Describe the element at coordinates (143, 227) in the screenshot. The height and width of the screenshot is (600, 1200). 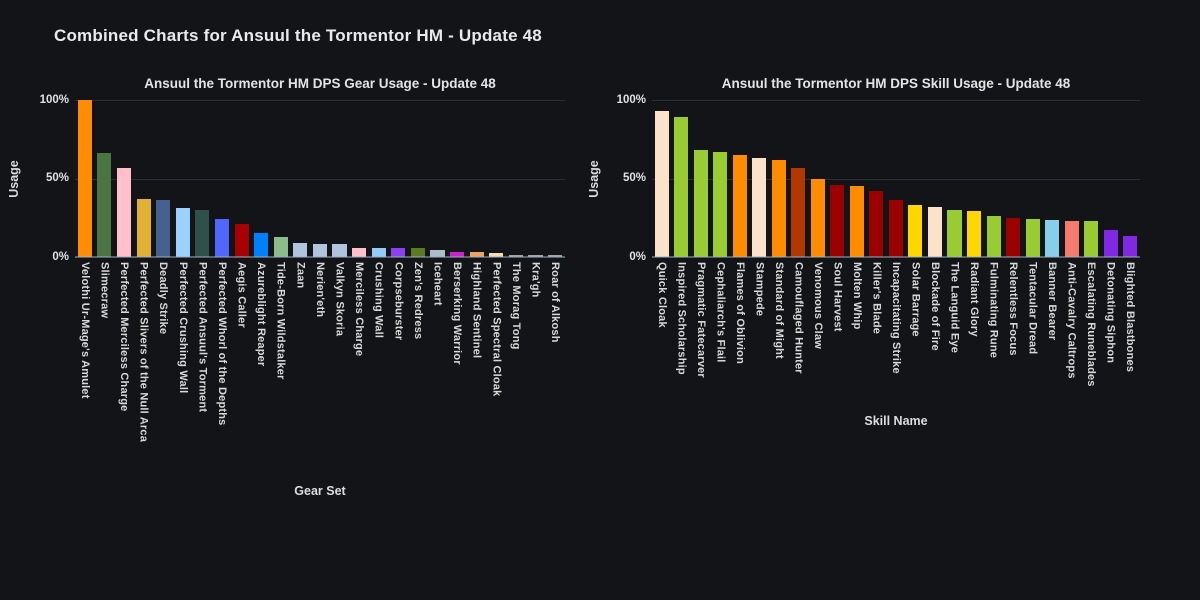
I see `bar-perfected-slivers-of-the-null-arca` at that location.